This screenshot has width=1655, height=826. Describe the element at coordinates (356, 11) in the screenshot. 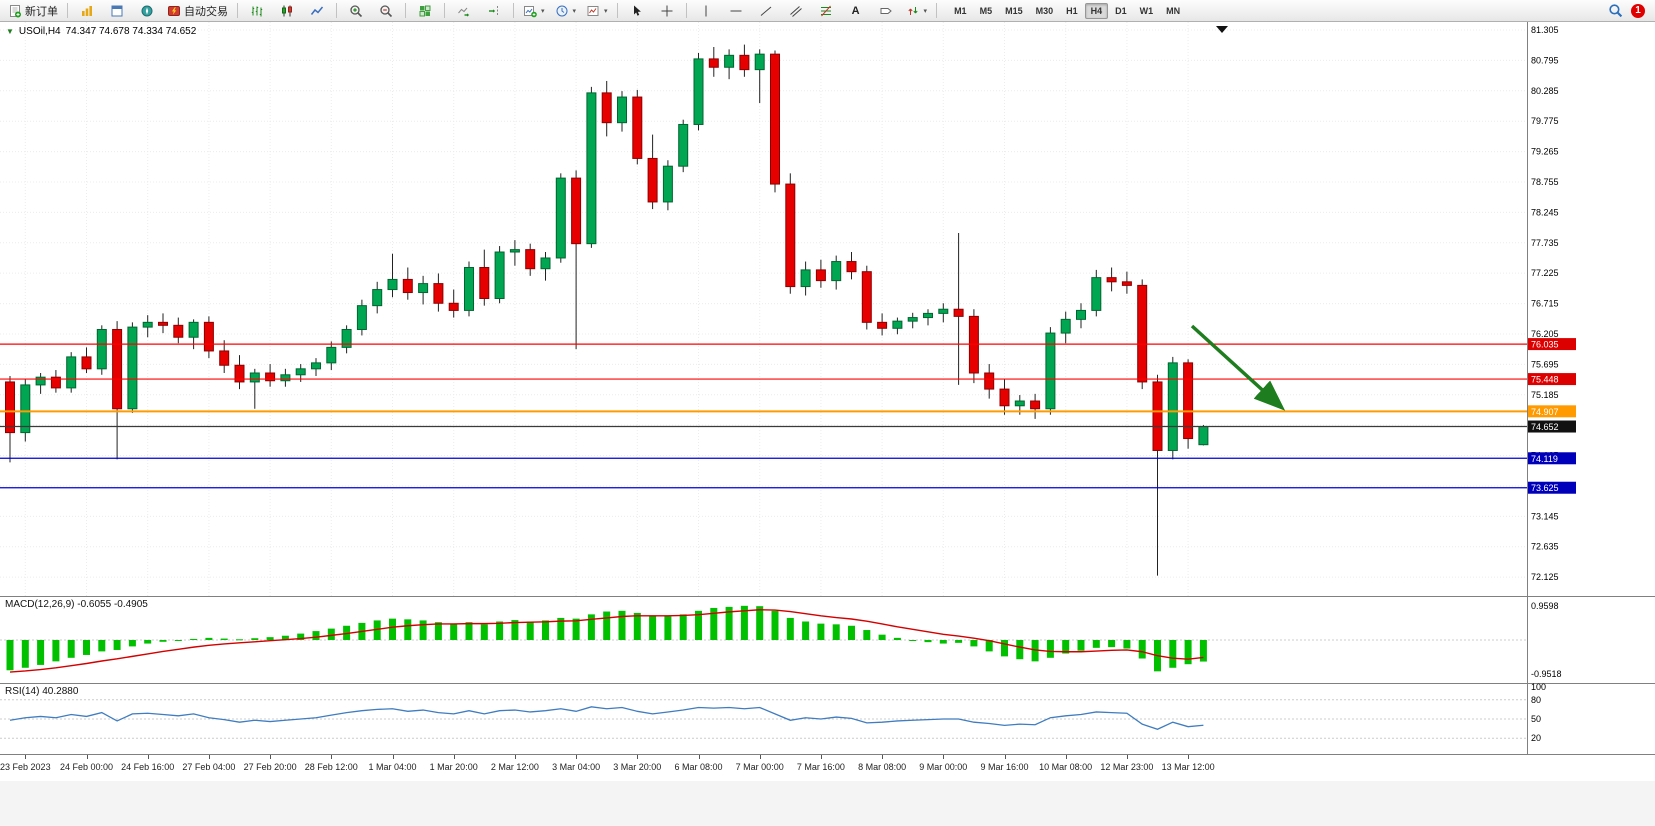

I see `zoom-in-button` at that location.